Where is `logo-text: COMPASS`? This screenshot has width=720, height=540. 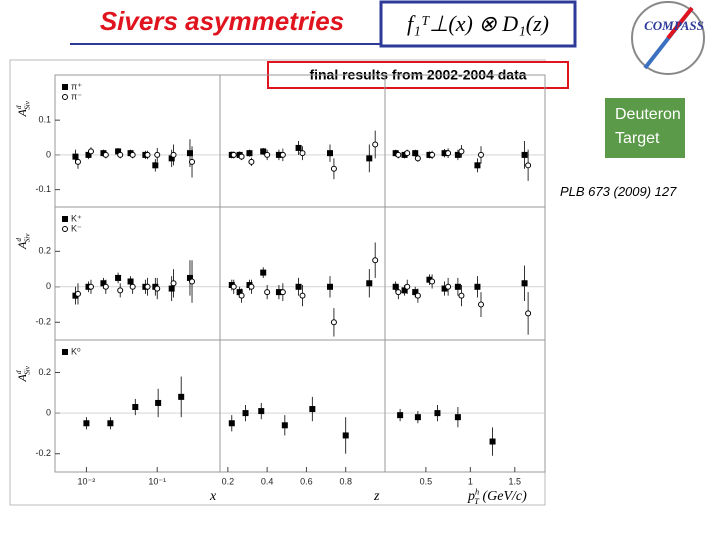 logo-text: COMPASS is located at coordinates (674, 25).